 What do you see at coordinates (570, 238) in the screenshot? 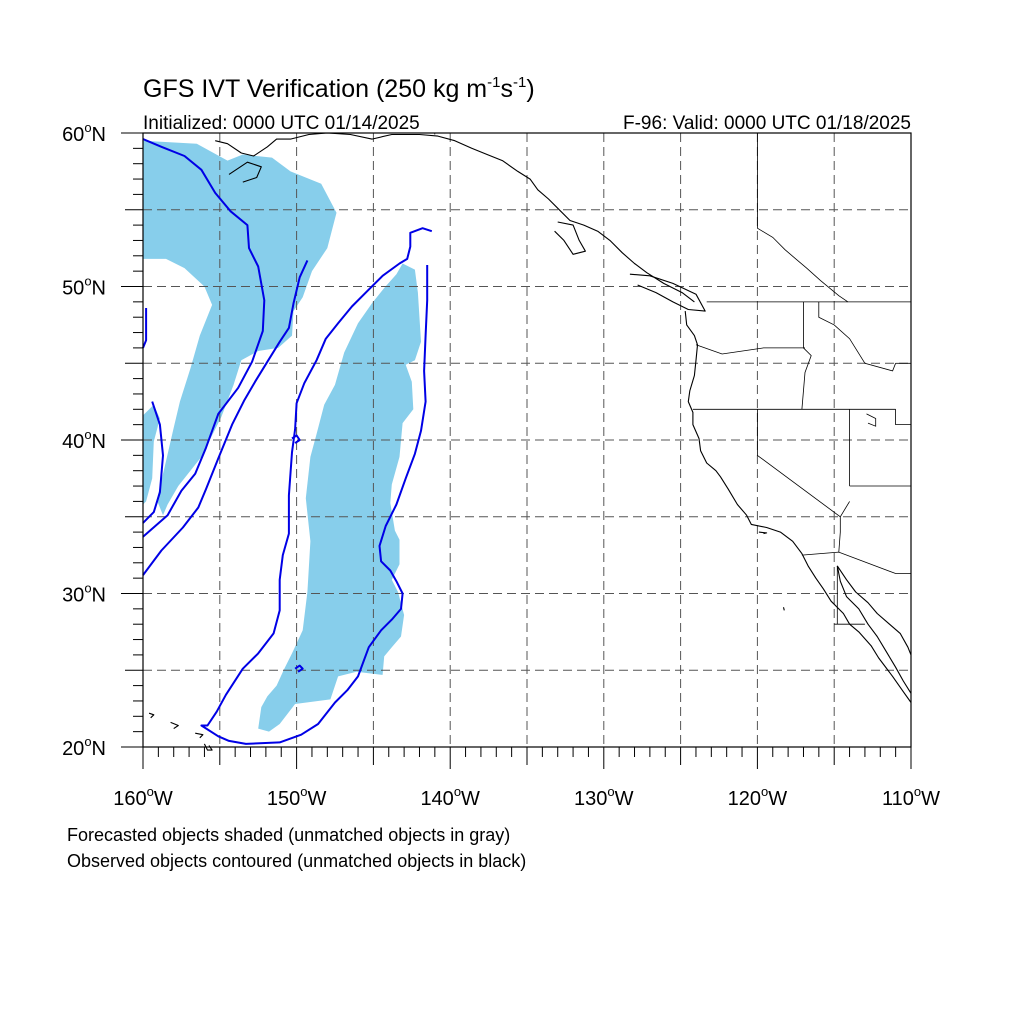
I see `haida-gwaii` at bounding box center [570, 238].